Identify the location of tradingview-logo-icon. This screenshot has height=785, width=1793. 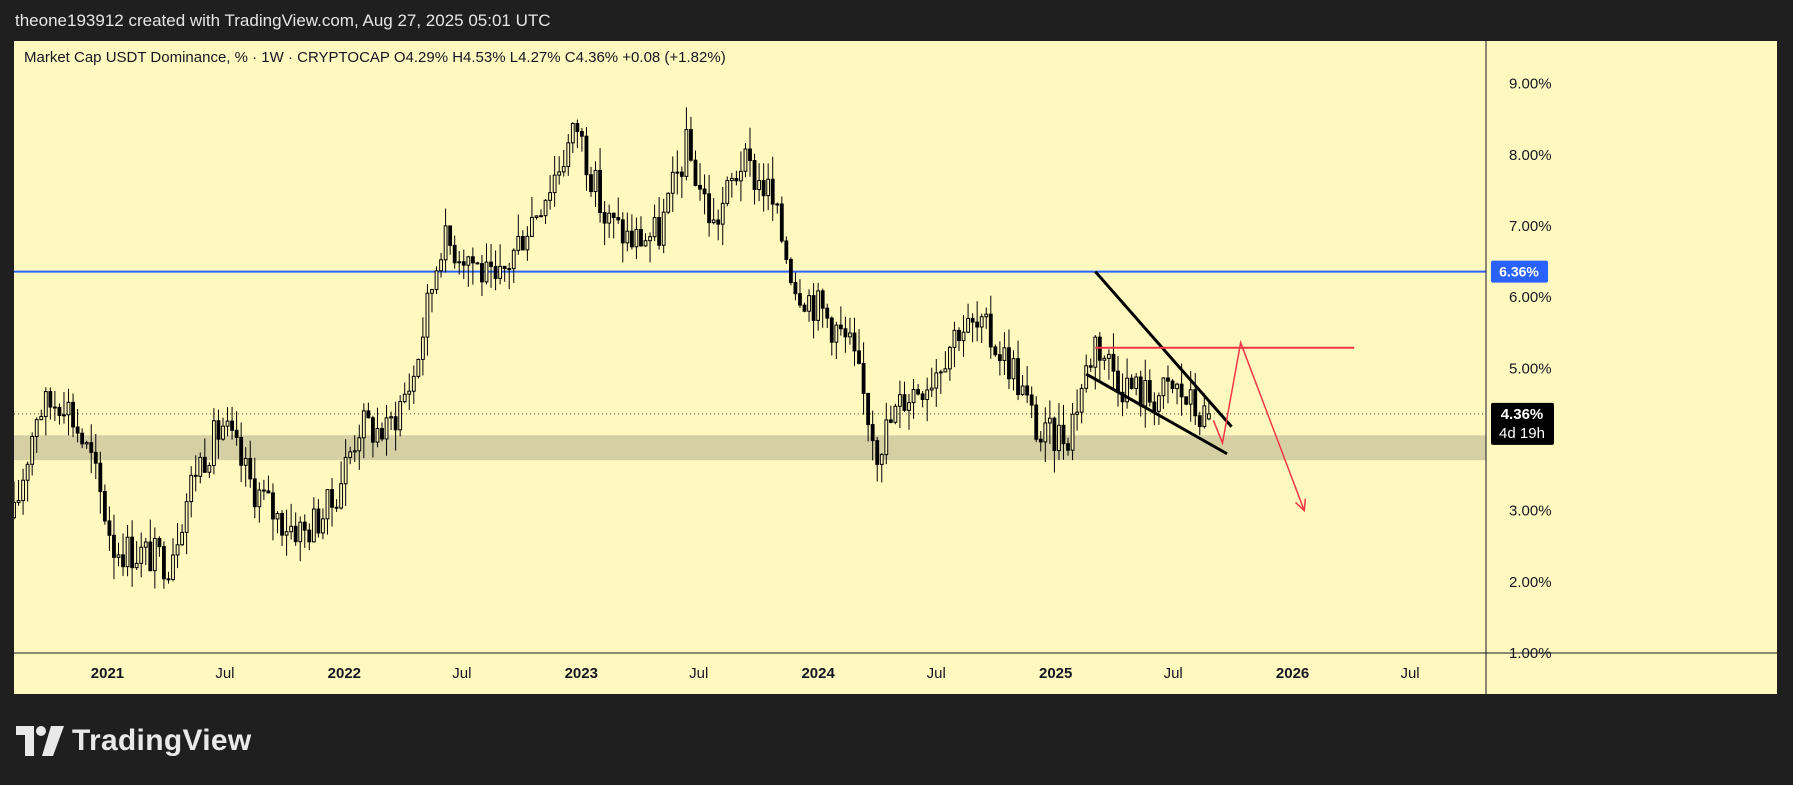
(40, 741).